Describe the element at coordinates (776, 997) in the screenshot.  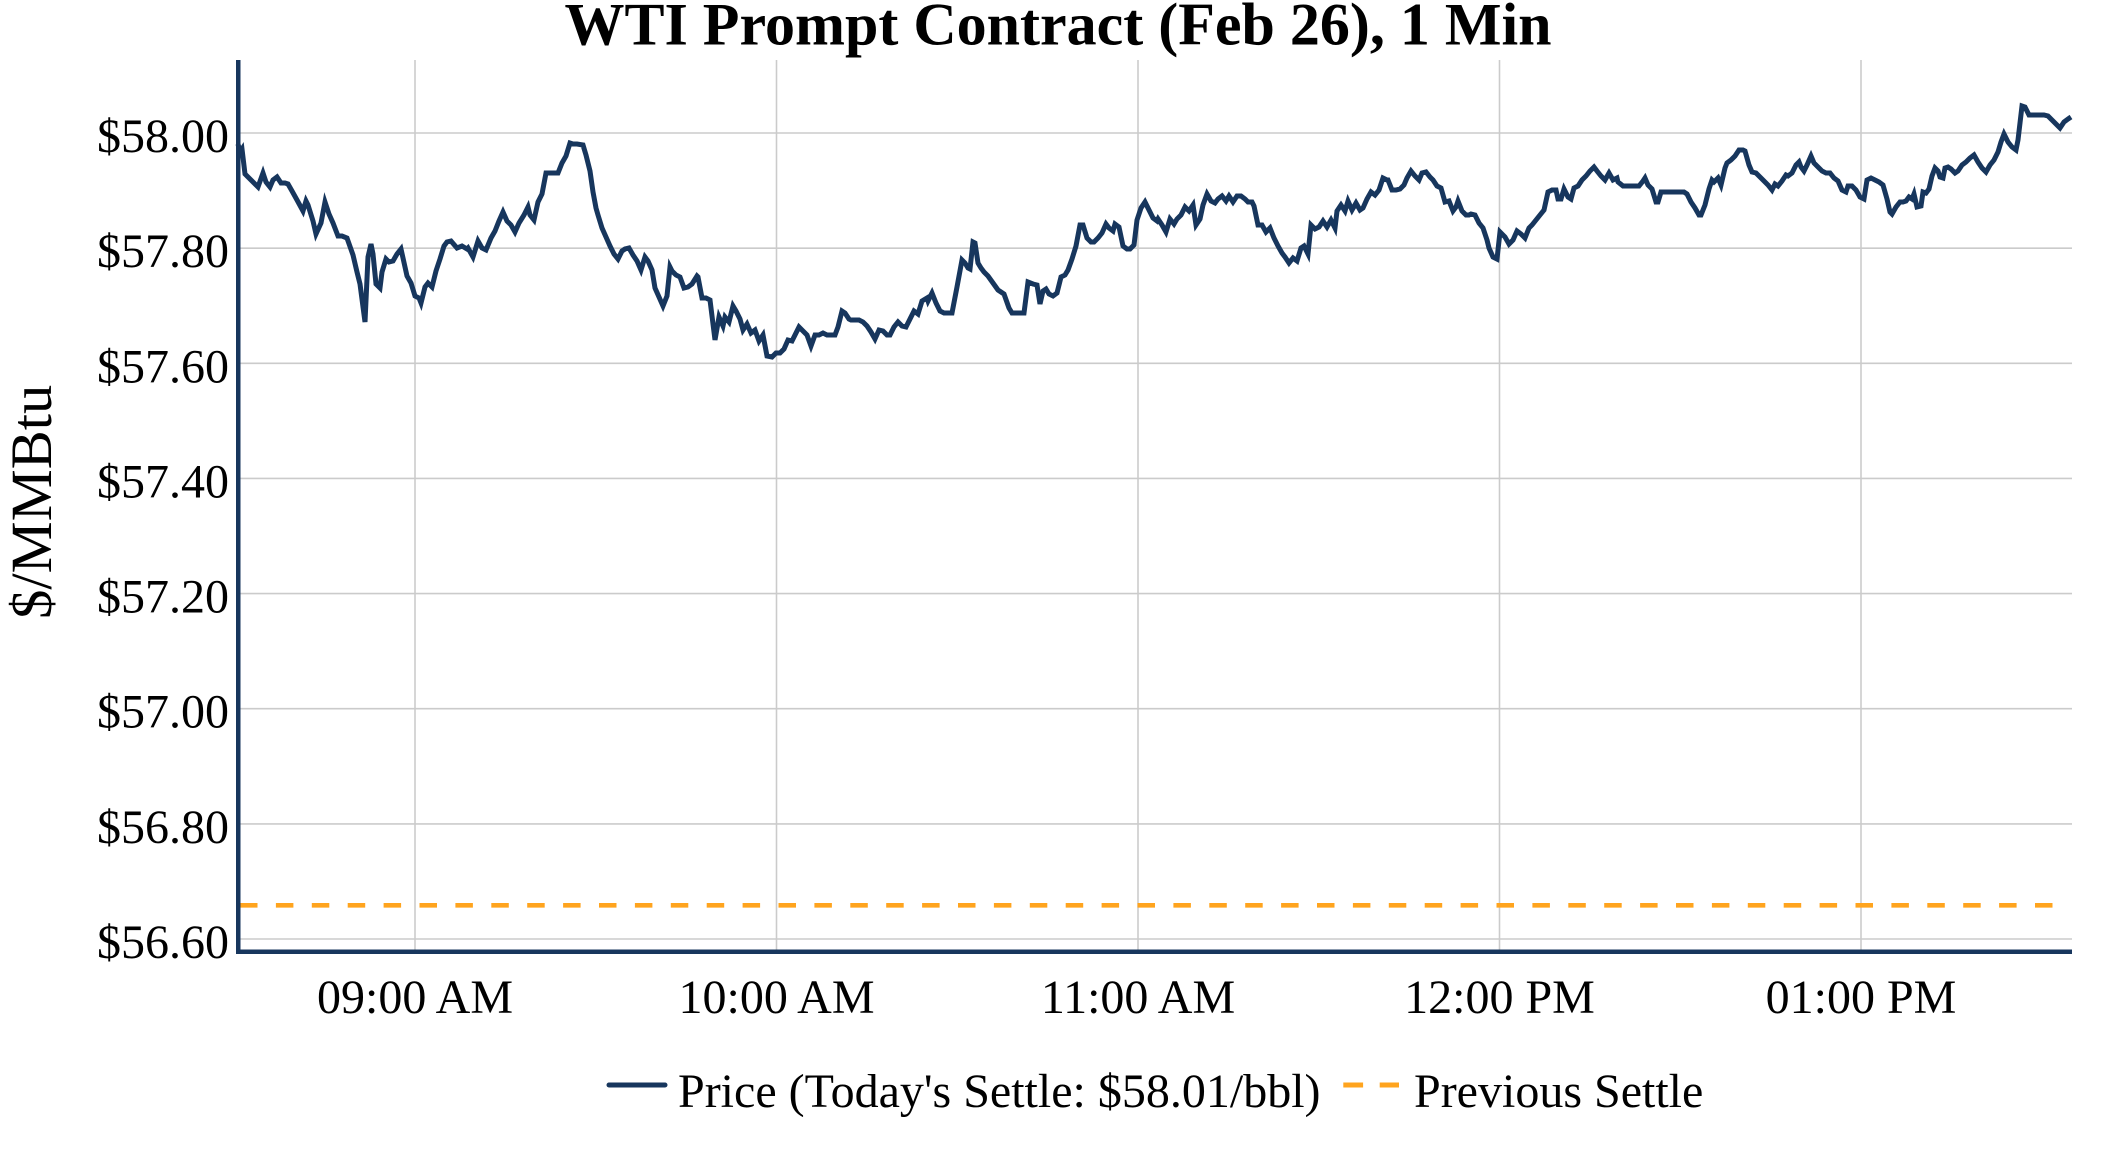
I see `svg-text: 10:00 AM` at that location.